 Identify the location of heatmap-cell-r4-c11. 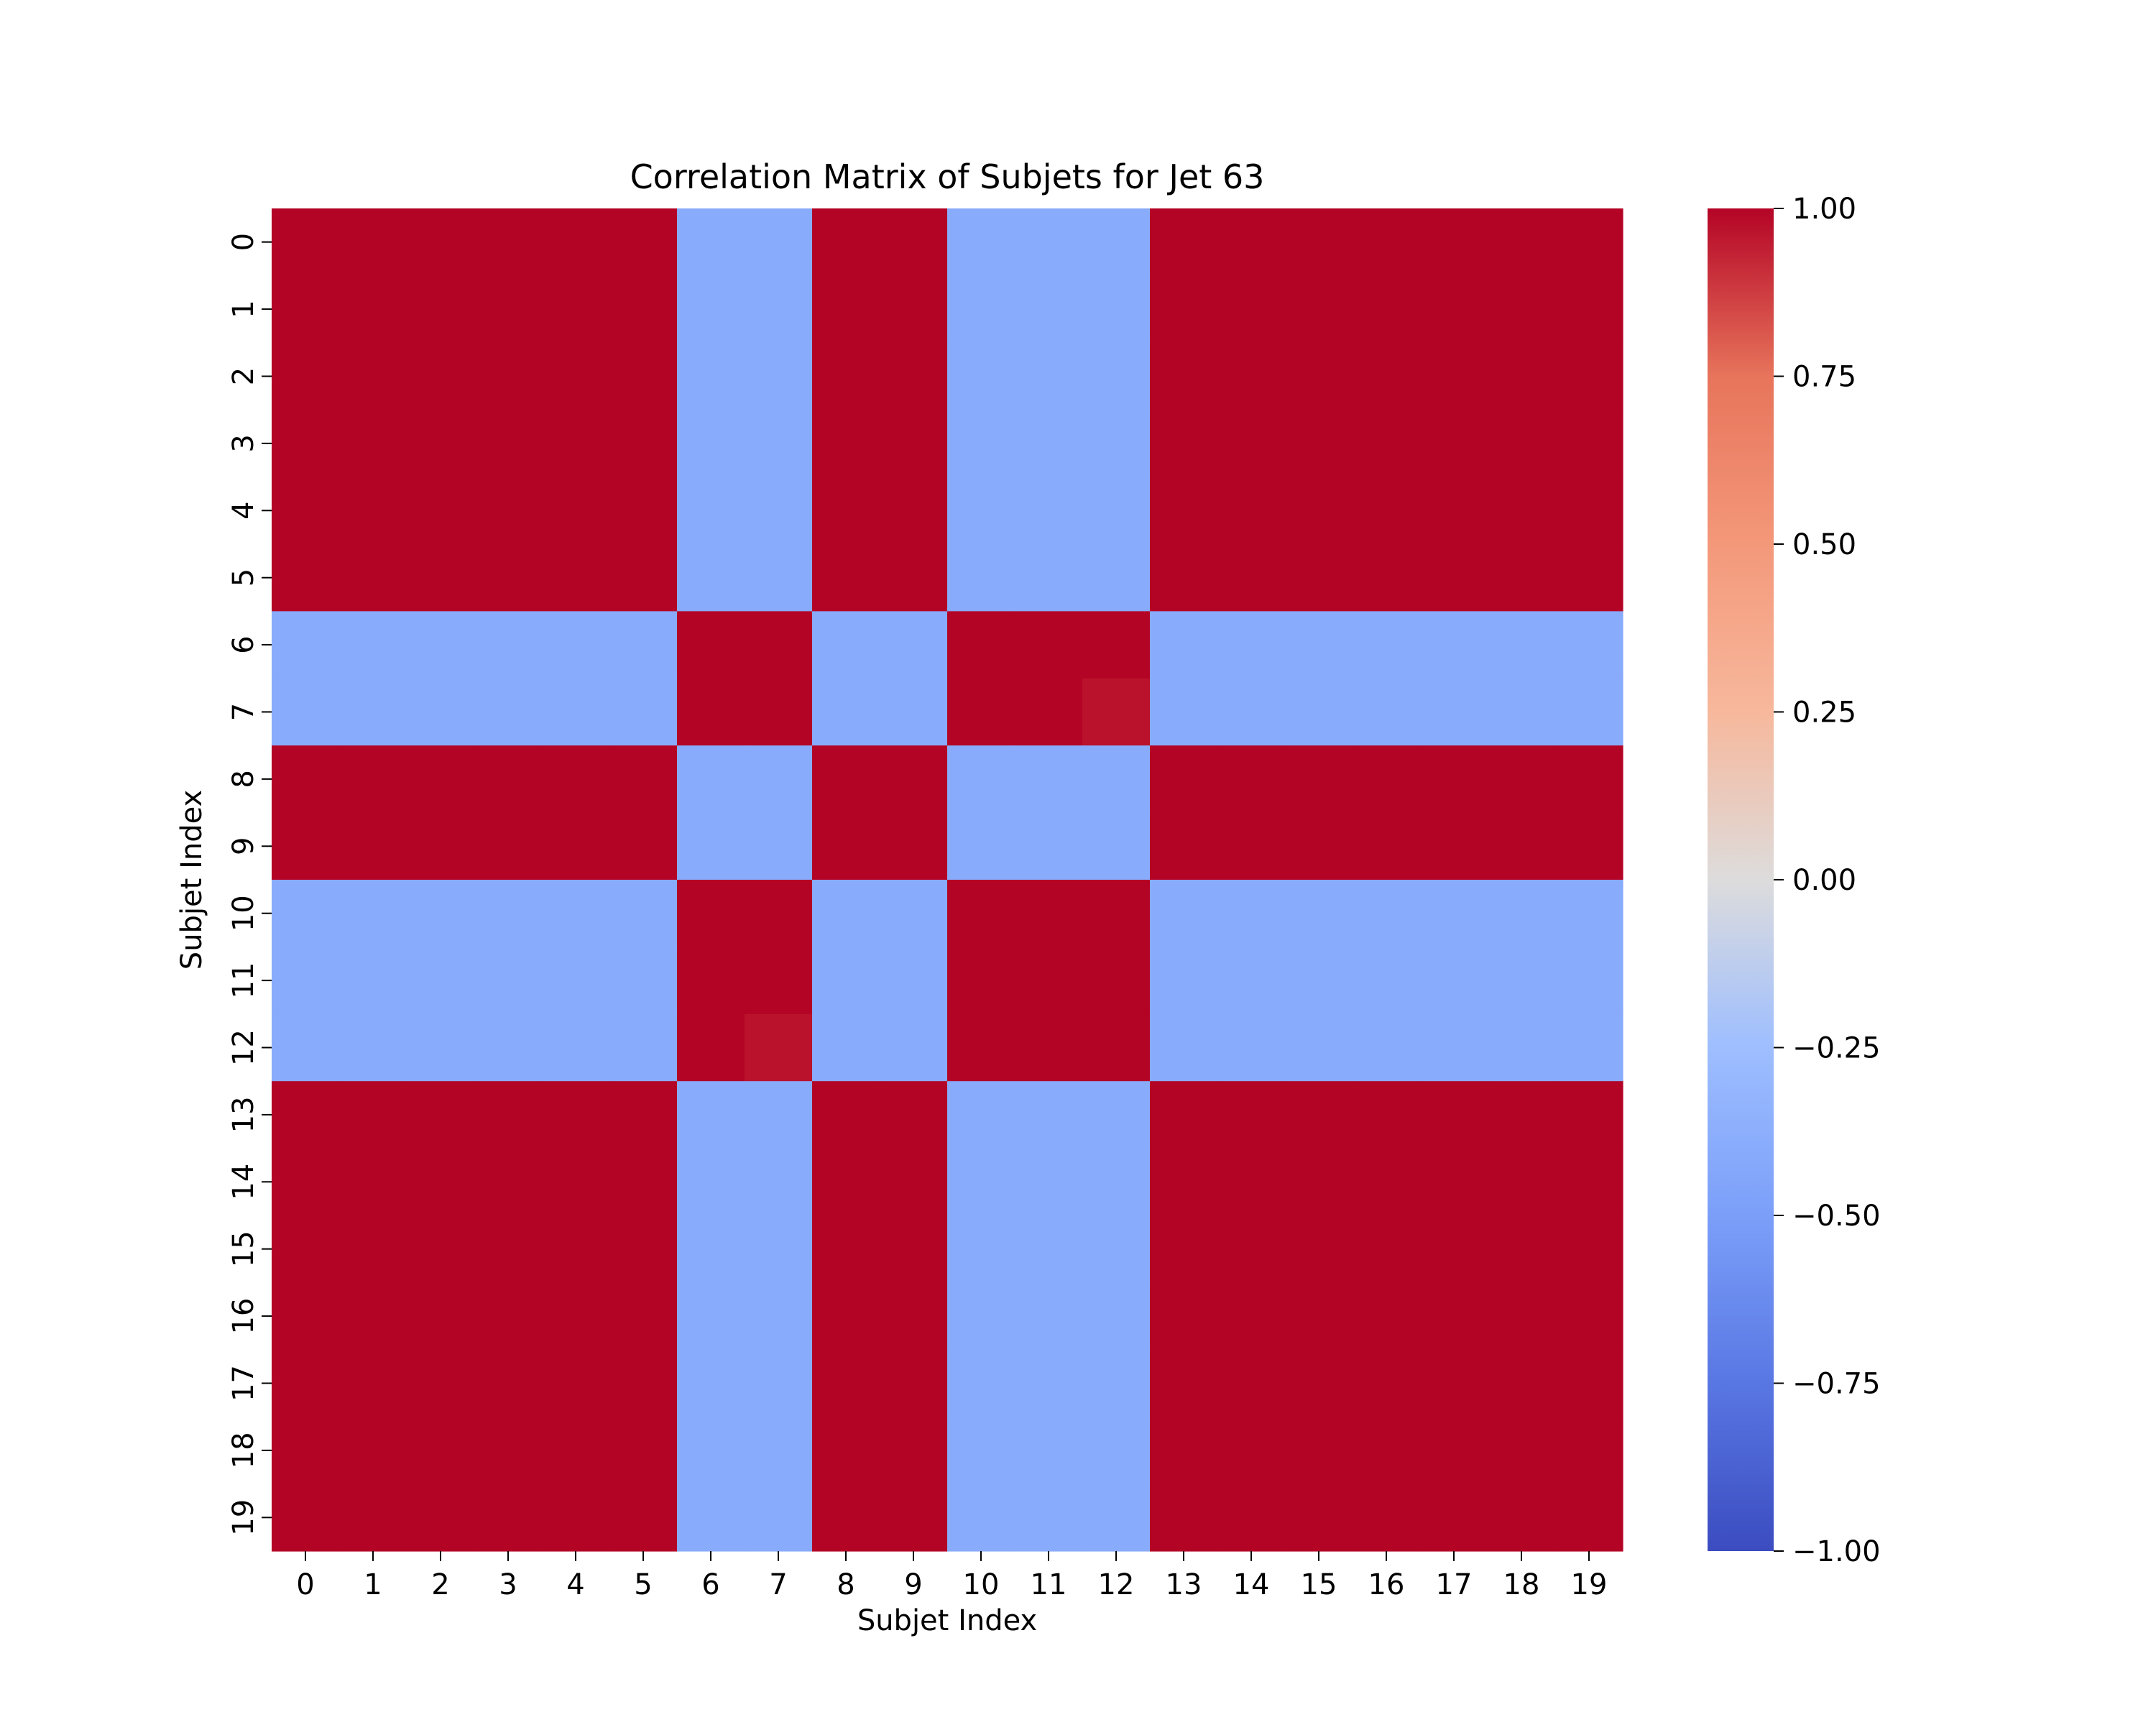
(1049, 511).